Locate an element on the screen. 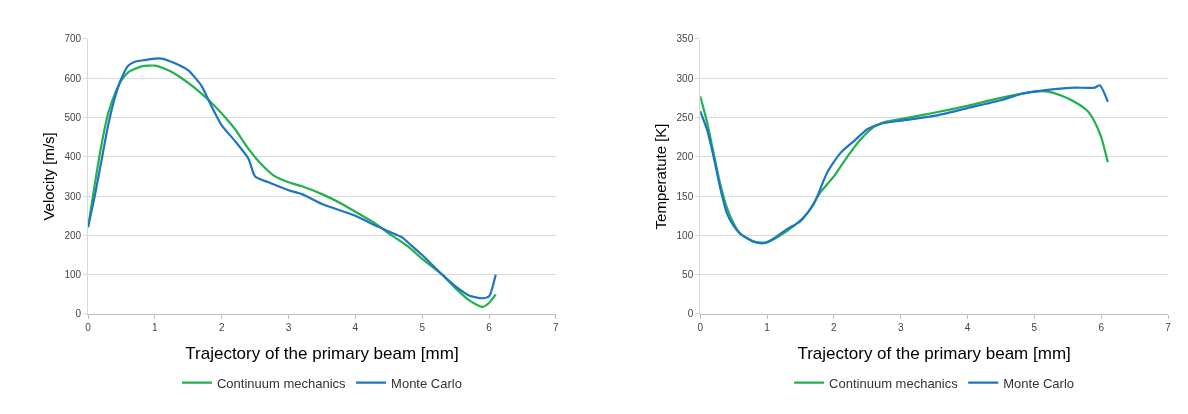  y-tick-label: 150 is located at coordinates (685, 196).